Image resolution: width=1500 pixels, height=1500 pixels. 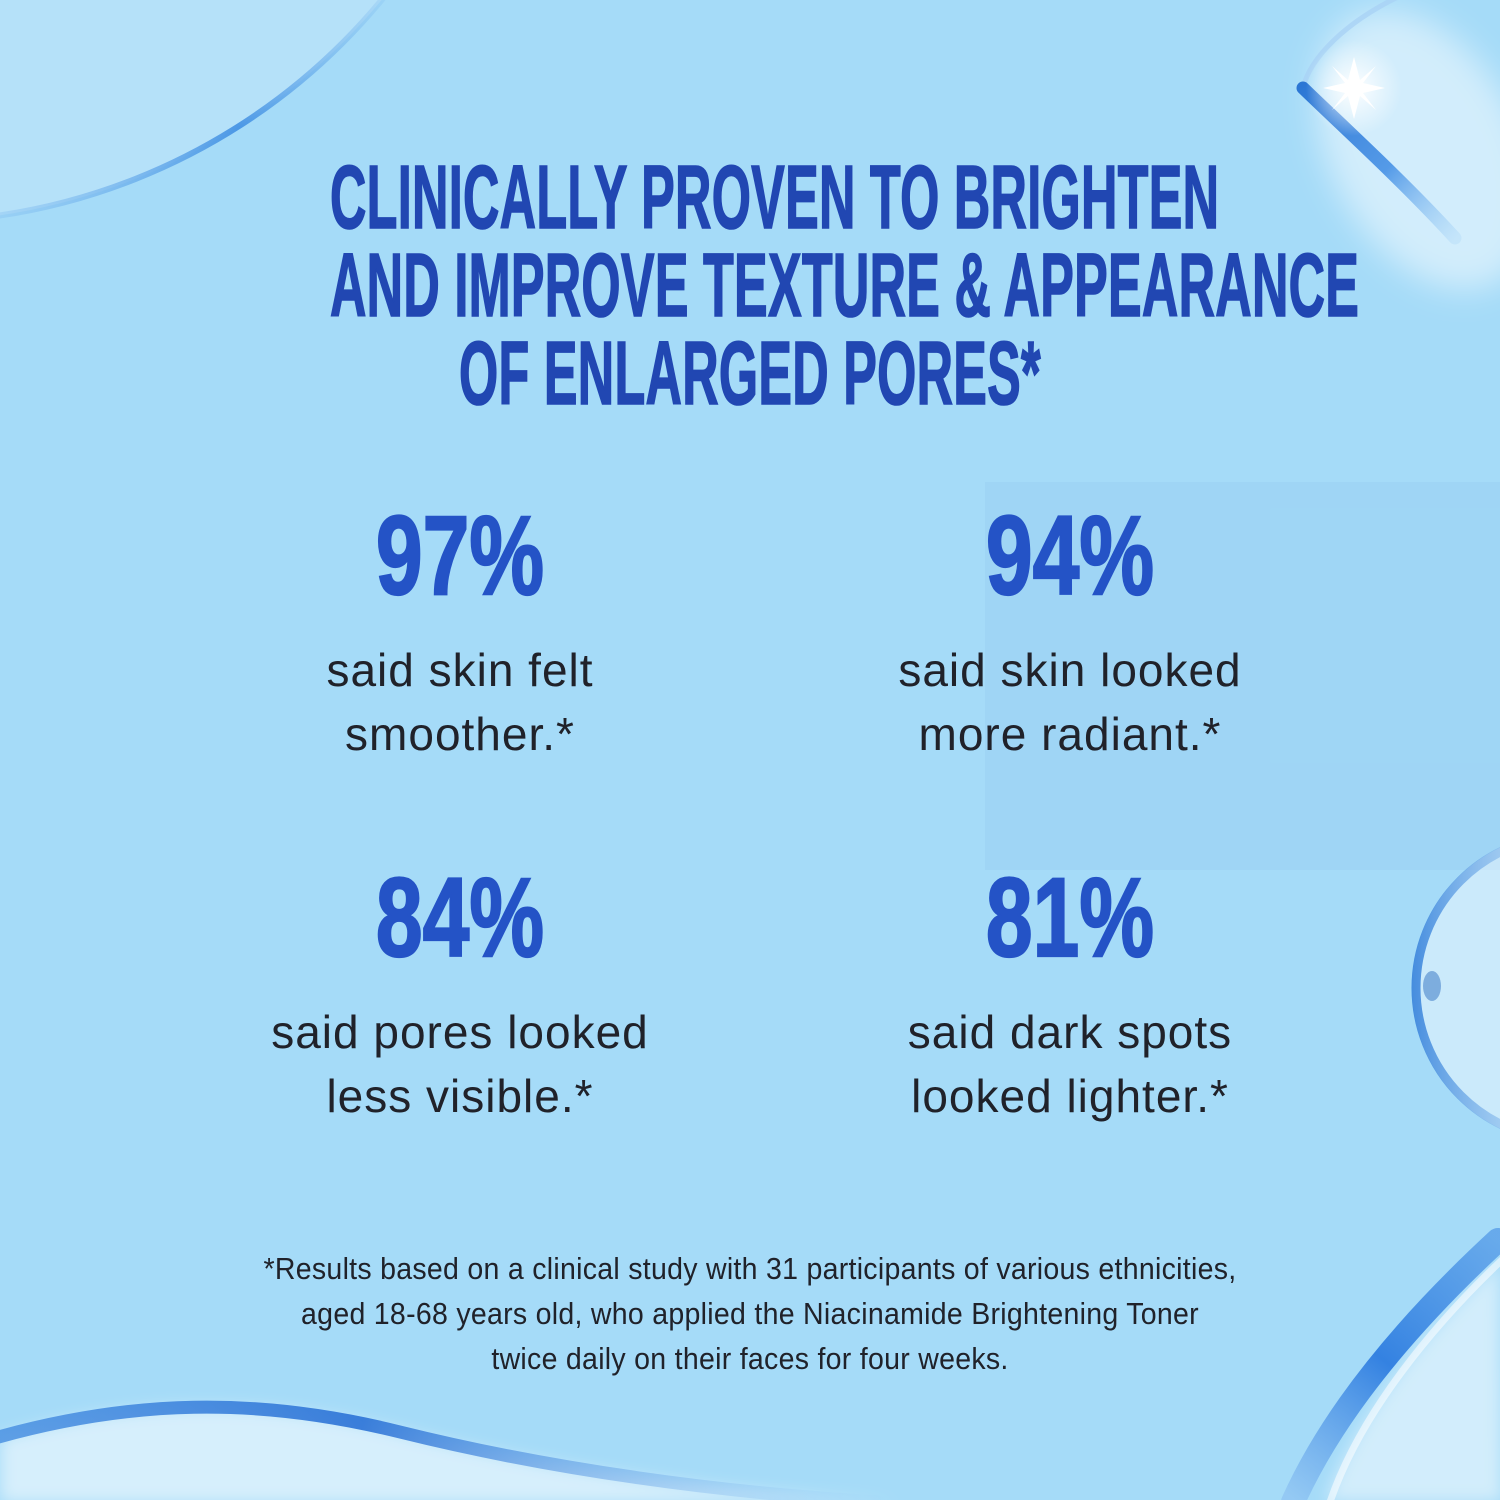 What do you see at coordinates (1070, 1032) in the screenshot?
I see `stat-label-line: said dark spots` at bounding box center [1070, 1032].